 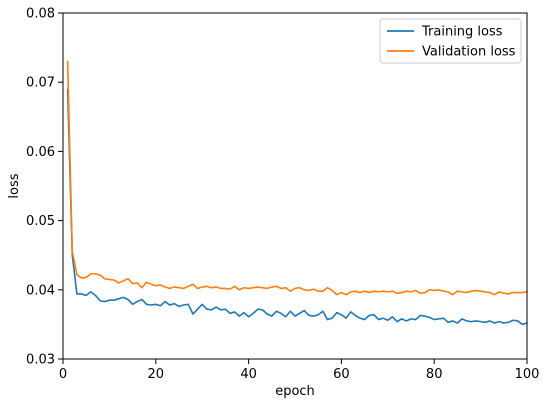 What do you see at coordinates (248, 374) in the screenshot?
I see `x-tick-label: 40` at bounding box center [248, 374].